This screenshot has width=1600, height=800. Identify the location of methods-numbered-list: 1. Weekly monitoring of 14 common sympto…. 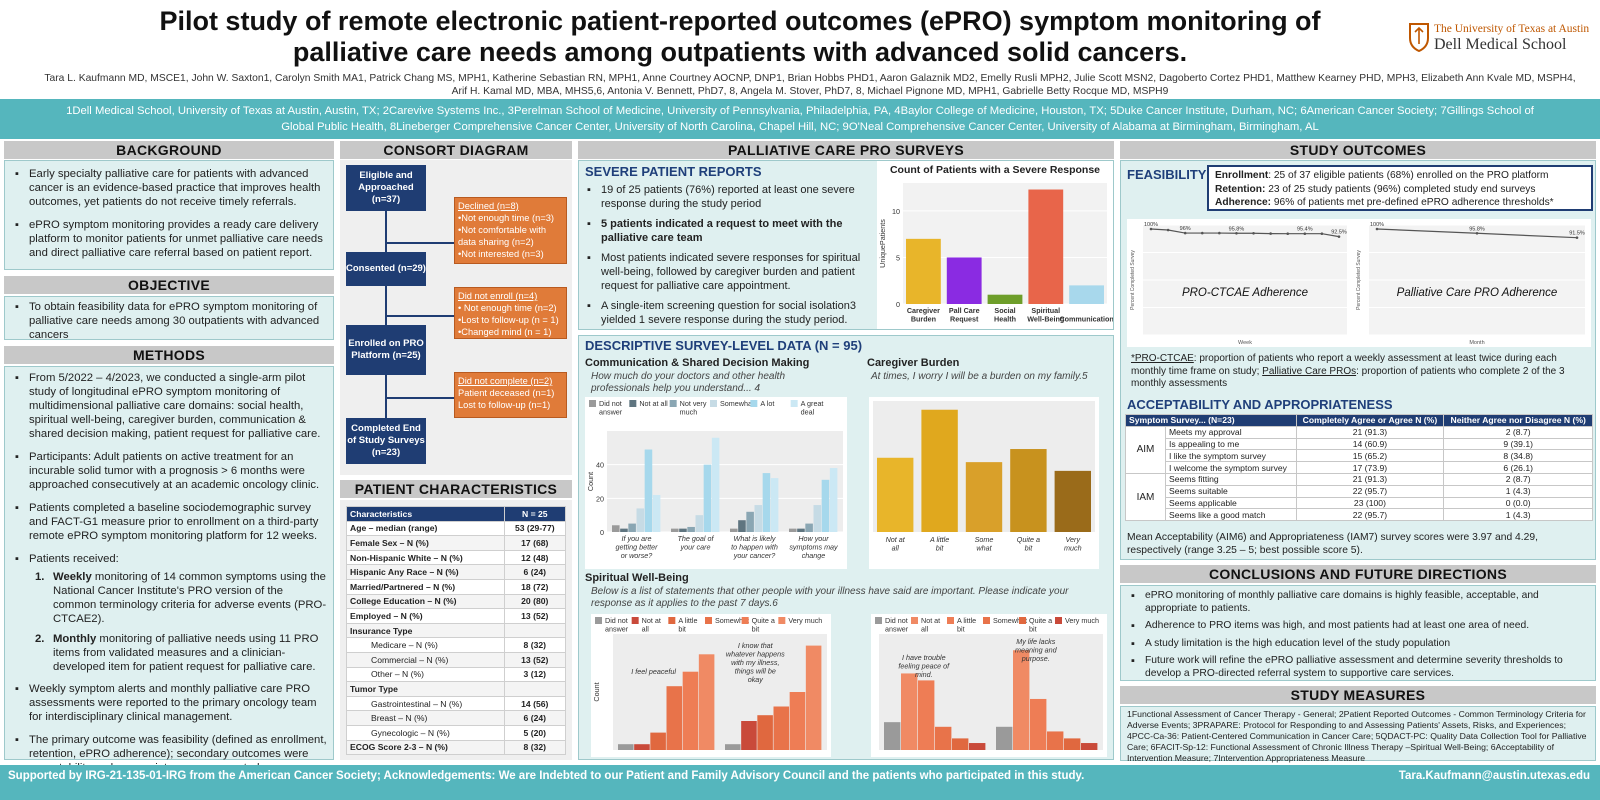
(169, 622).